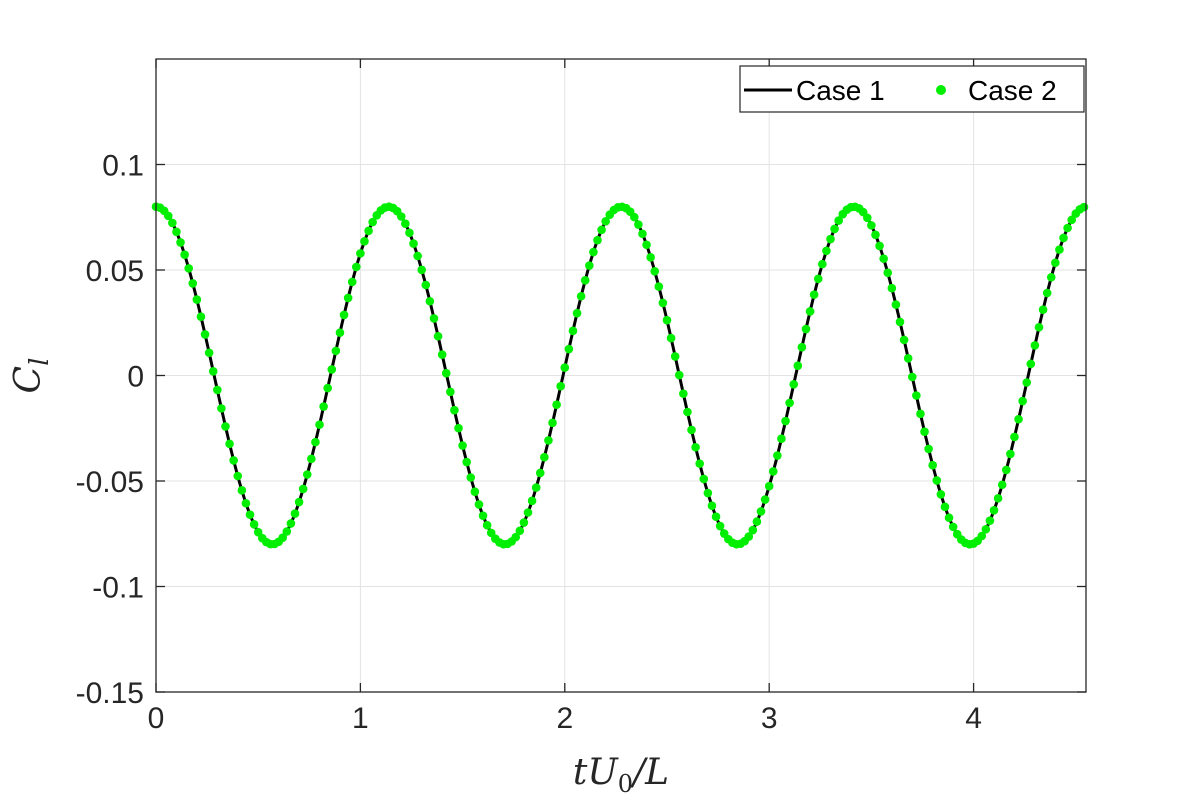  What do you see at coordinates (110, 482) in the screenshot?
I see `y-tick-label: -0.05` at bounding box center [110, 482].